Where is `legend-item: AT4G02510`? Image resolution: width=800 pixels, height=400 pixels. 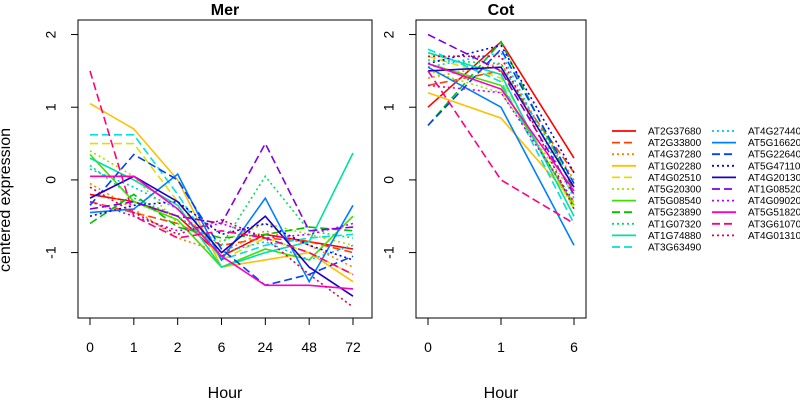 legend-item: AT4G02510 is located at coordinates (657, 178).